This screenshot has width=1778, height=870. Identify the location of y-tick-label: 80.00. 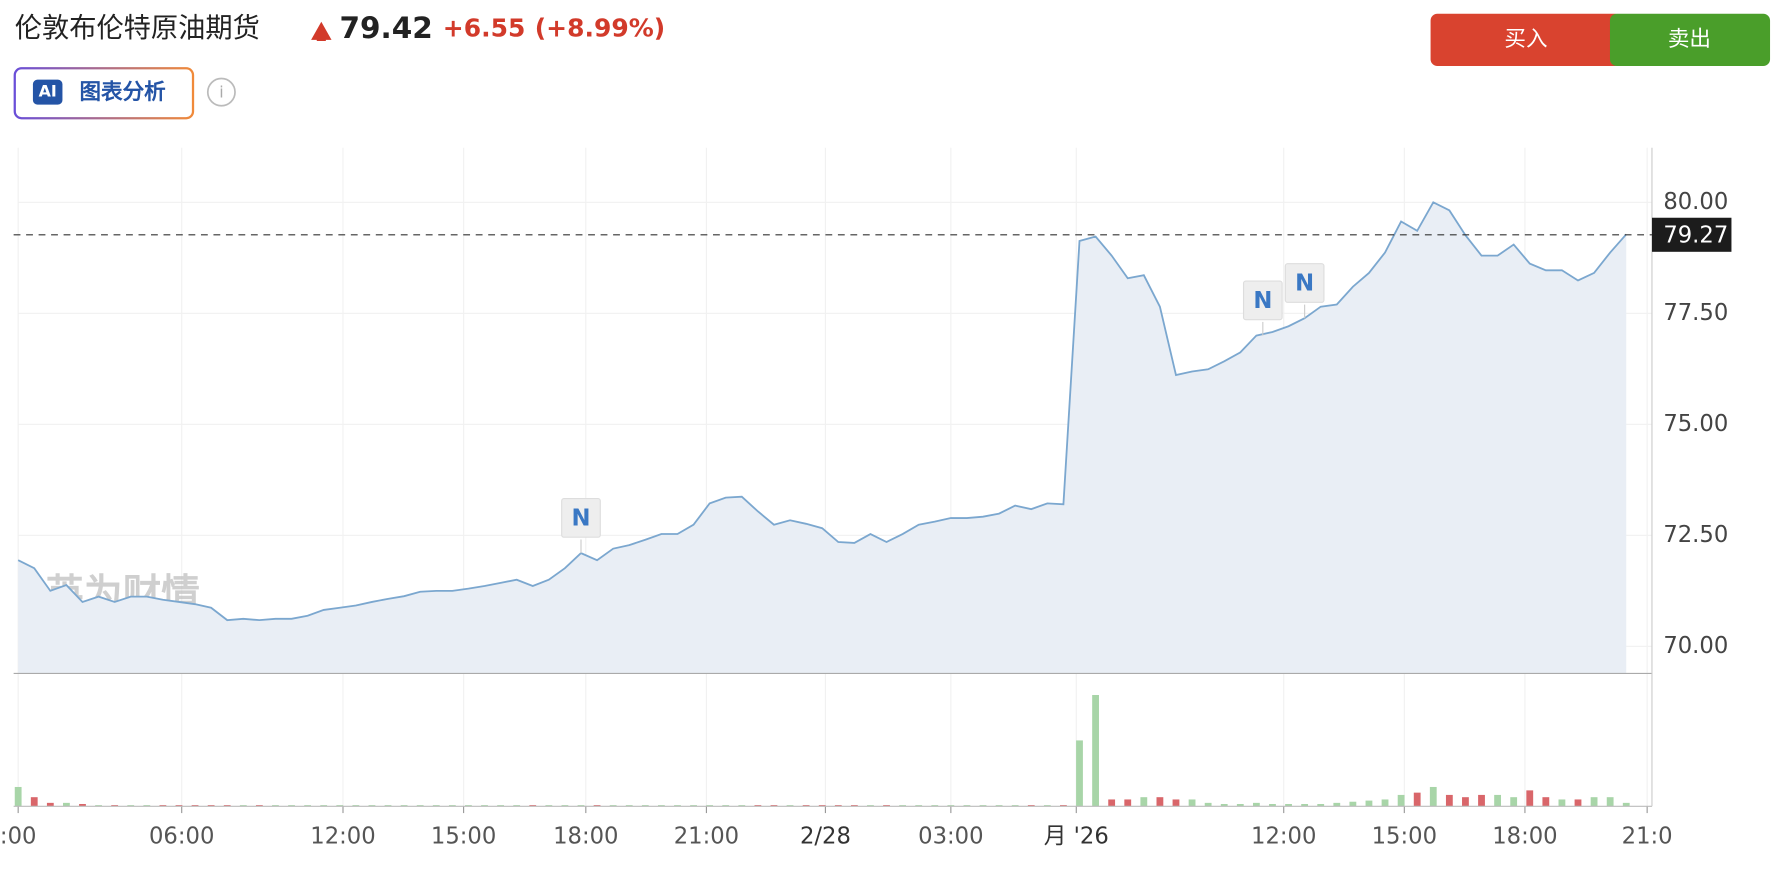
(1695, 202).